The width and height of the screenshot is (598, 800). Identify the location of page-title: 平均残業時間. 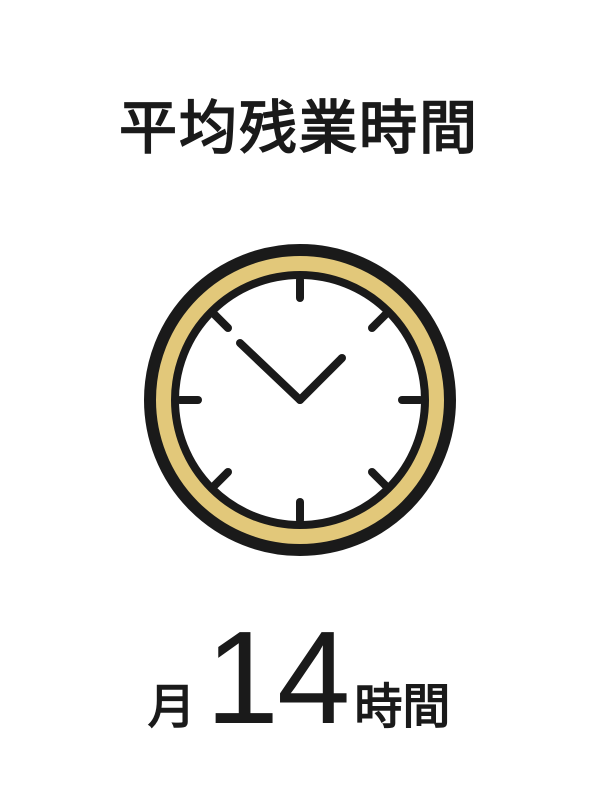
(298, 128).